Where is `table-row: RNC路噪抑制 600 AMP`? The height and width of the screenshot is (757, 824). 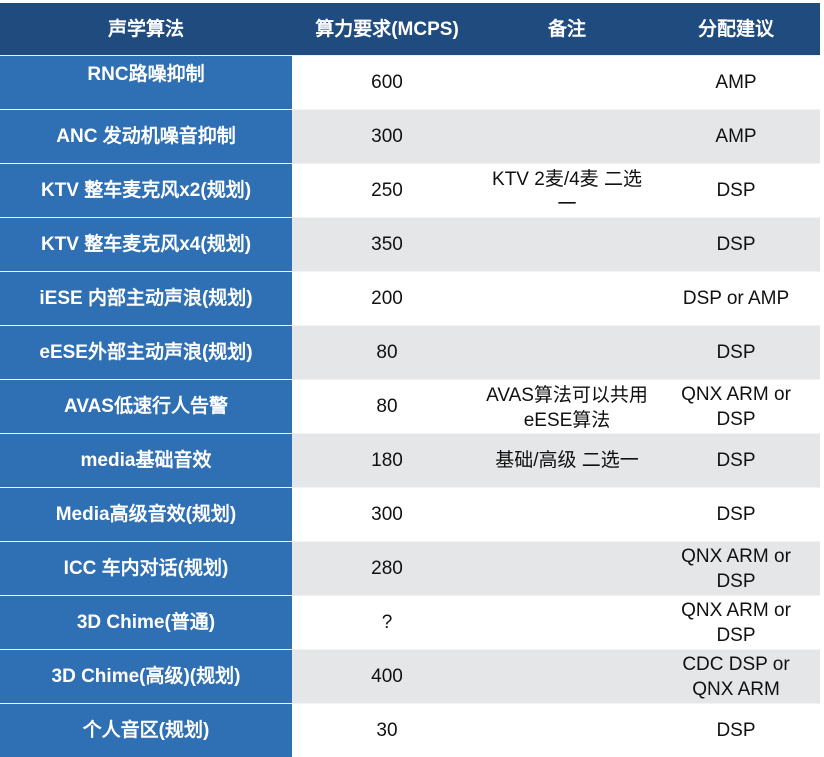 table-row: RNC路噪抑制 600 AMP is located at coordinates (410, 82).